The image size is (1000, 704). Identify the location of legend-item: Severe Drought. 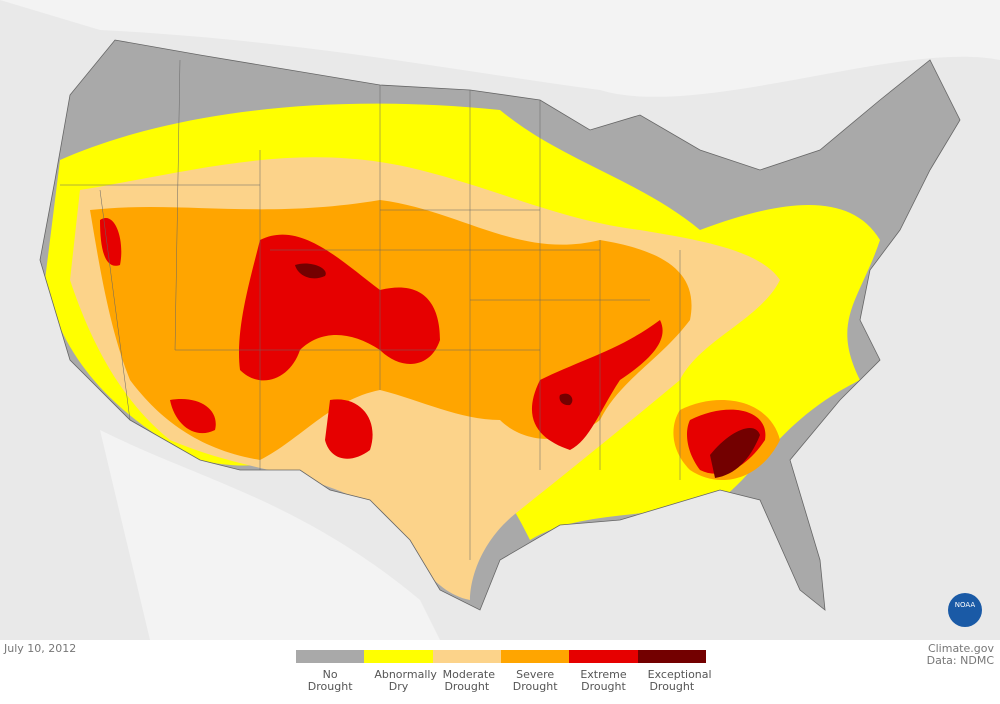
(535, 671).